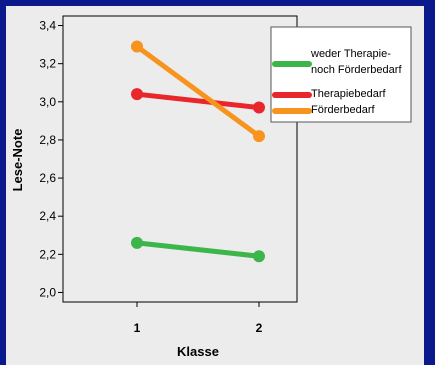 This screenshot has width=435, height=365. I want to click on y-tick-label: 3,2, so click(47, 64).